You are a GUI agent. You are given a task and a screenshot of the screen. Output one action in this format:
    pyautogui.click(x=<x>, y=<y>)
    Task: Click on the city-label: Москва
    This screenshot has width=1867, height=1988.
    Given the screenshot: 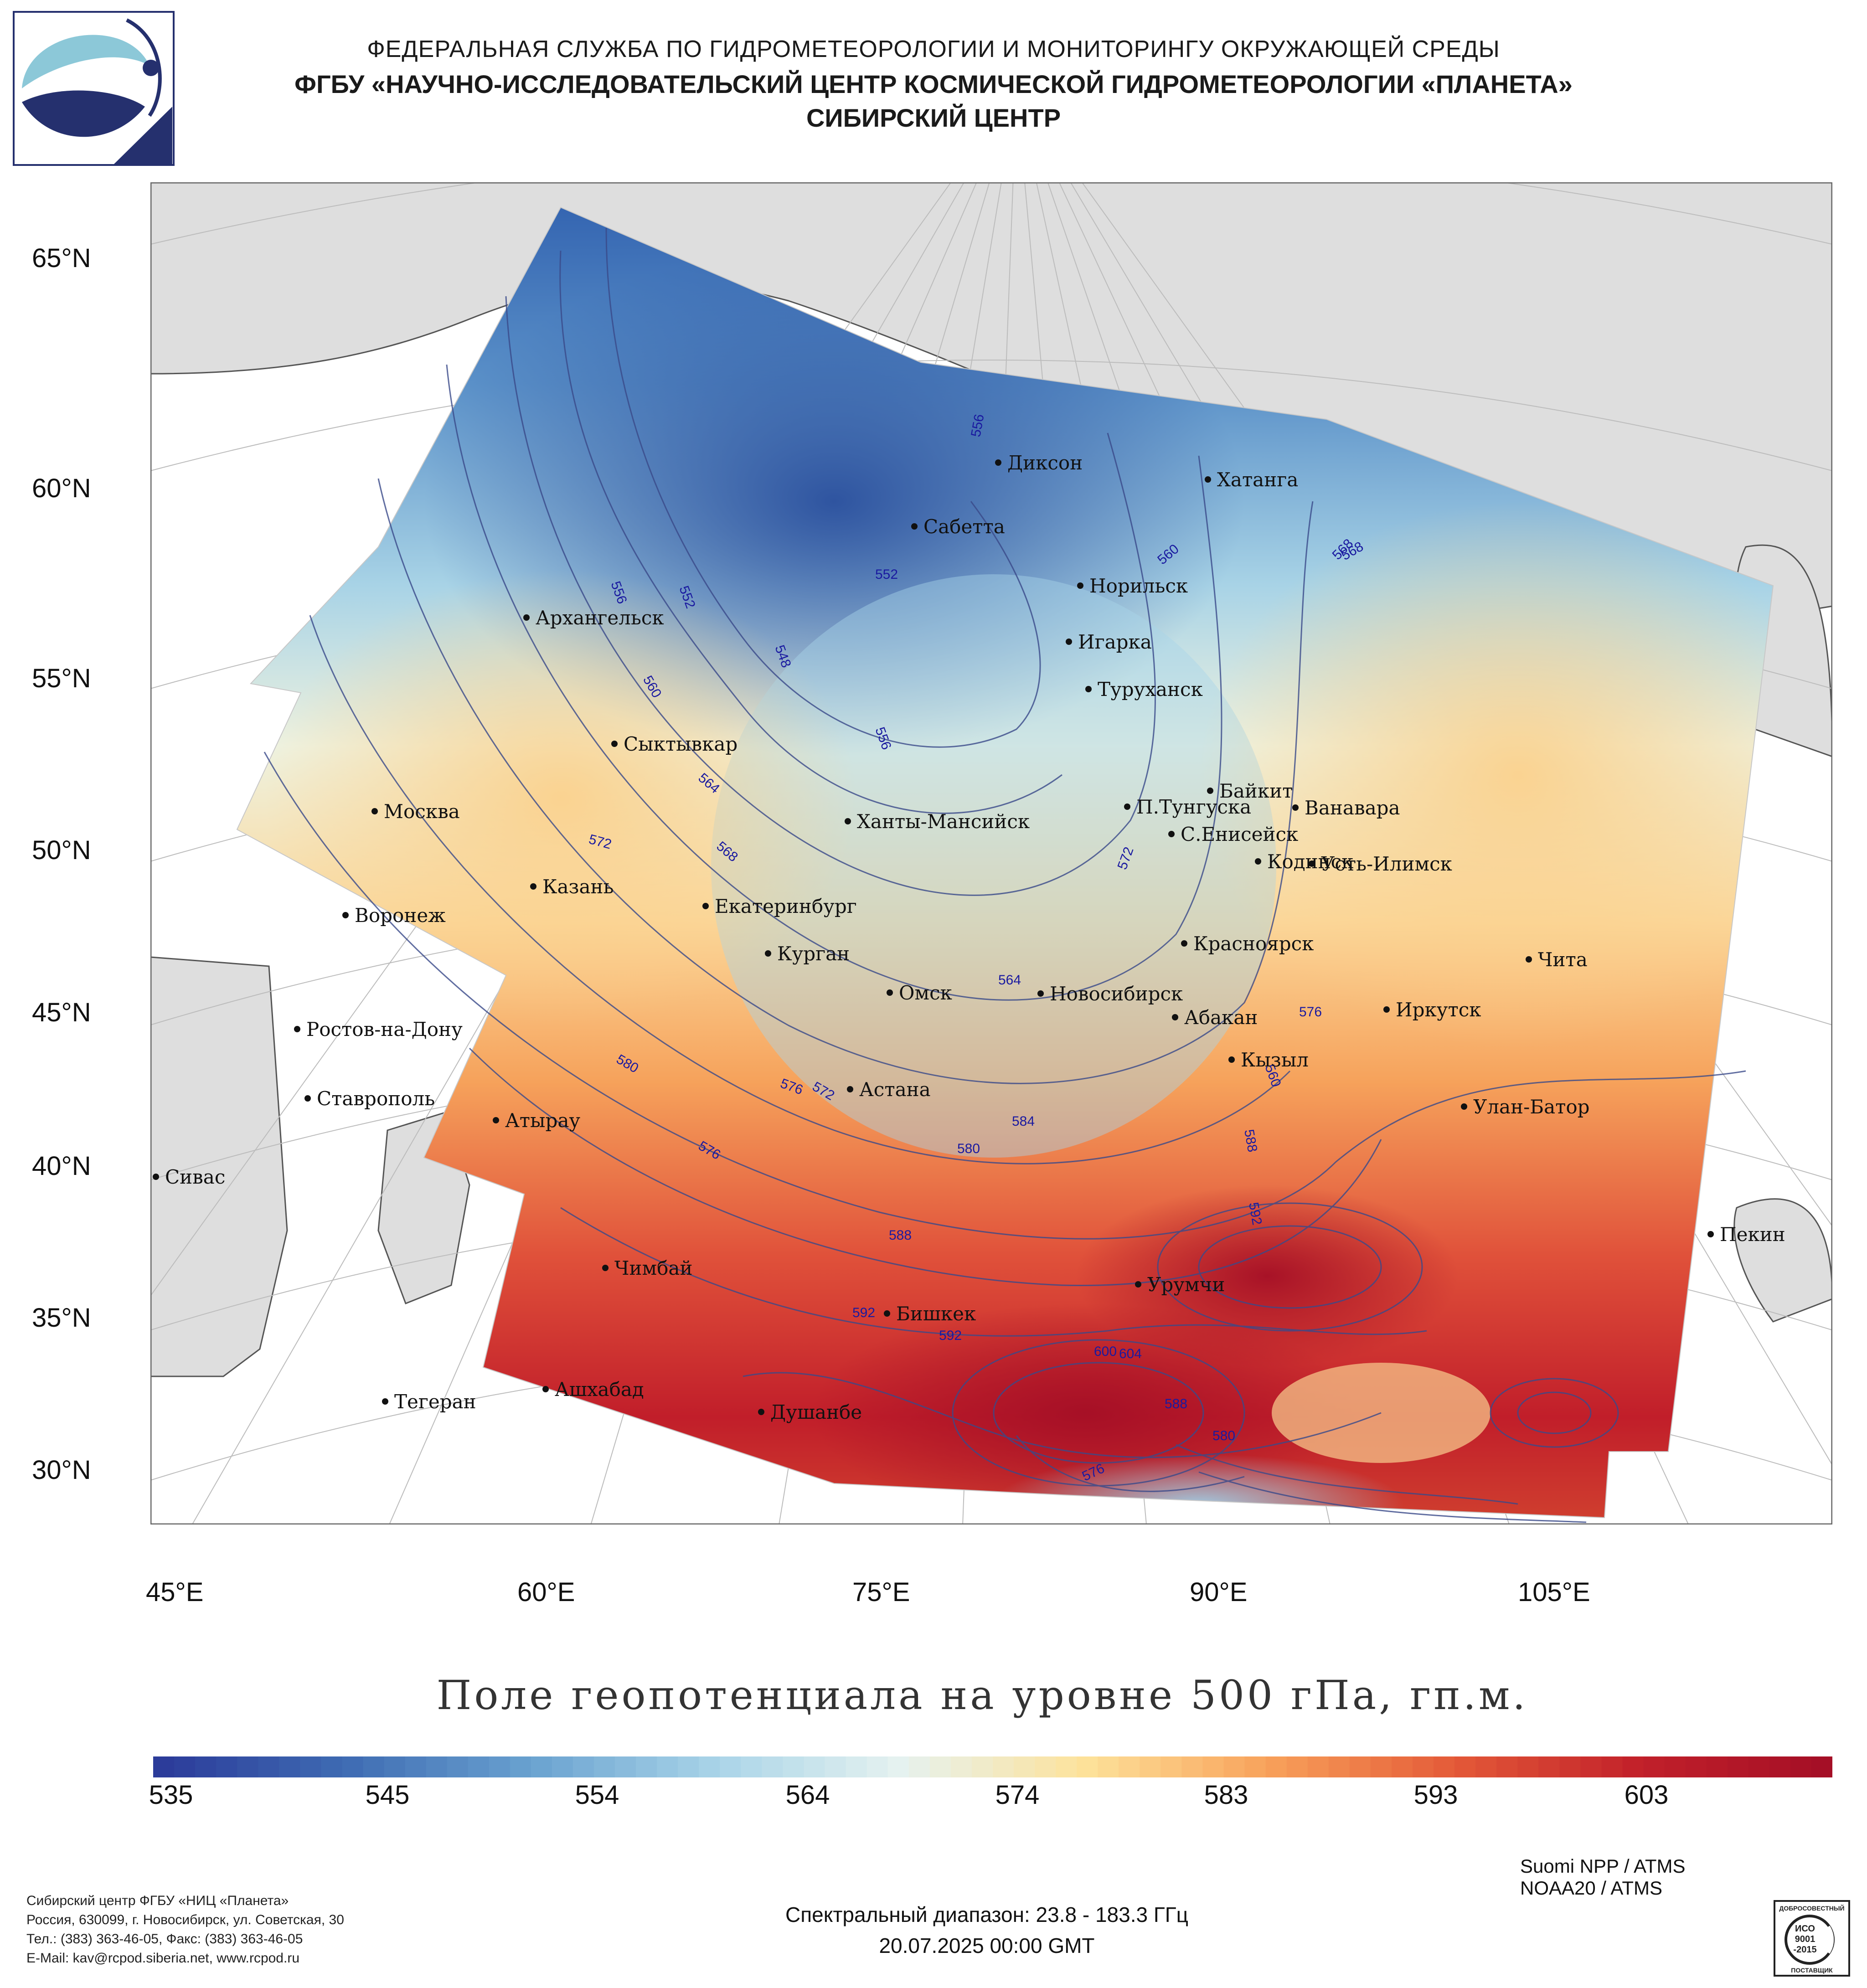 What is the action you would take?
    pyautogui.click(x=422, y=812)
    